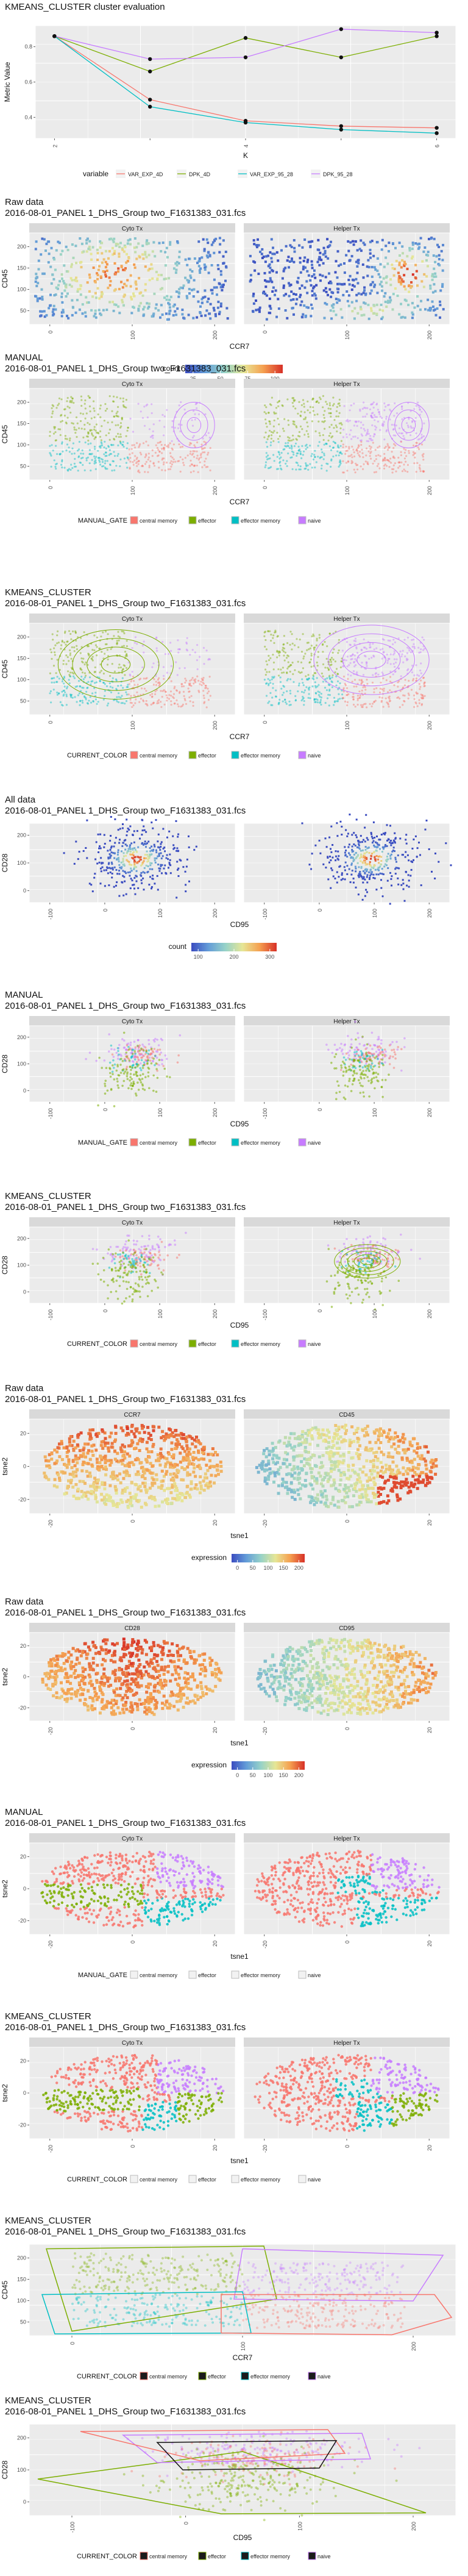  Describe the element at coordinates (21, 835) in the screenshot. I see `y-tick-label: 200` at that location.